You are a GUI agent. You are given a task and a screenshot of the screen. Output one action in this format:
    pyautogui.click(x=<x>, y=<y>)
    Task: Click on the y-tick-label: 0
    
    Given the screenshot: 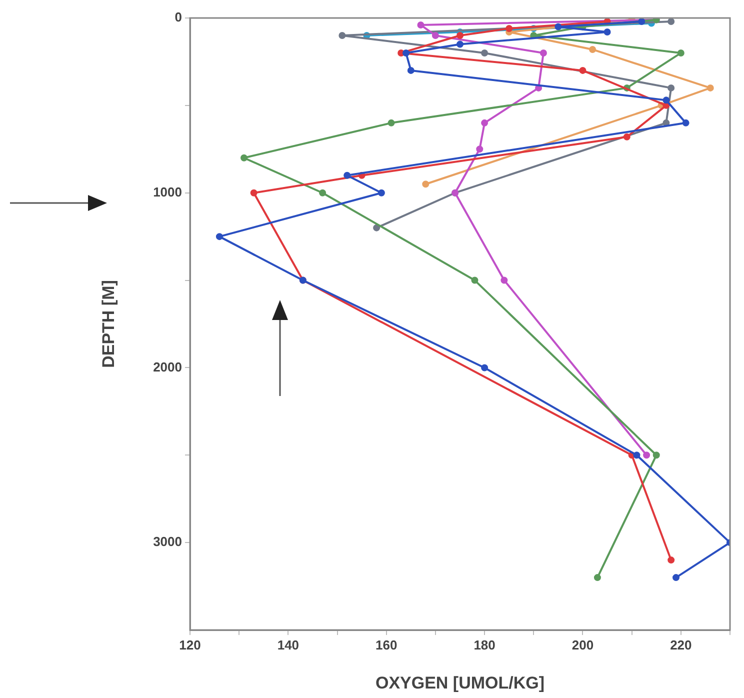 What is the action you would take?
    pyautogui.click(x=178, y=17)
    